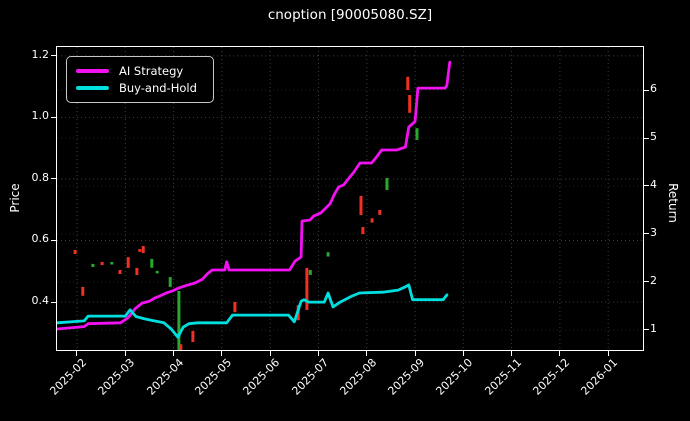 Image resolution: width=690 pixels, height=421 pixels. I want to click on y-right-tick-label: 6, so click(653, 88).